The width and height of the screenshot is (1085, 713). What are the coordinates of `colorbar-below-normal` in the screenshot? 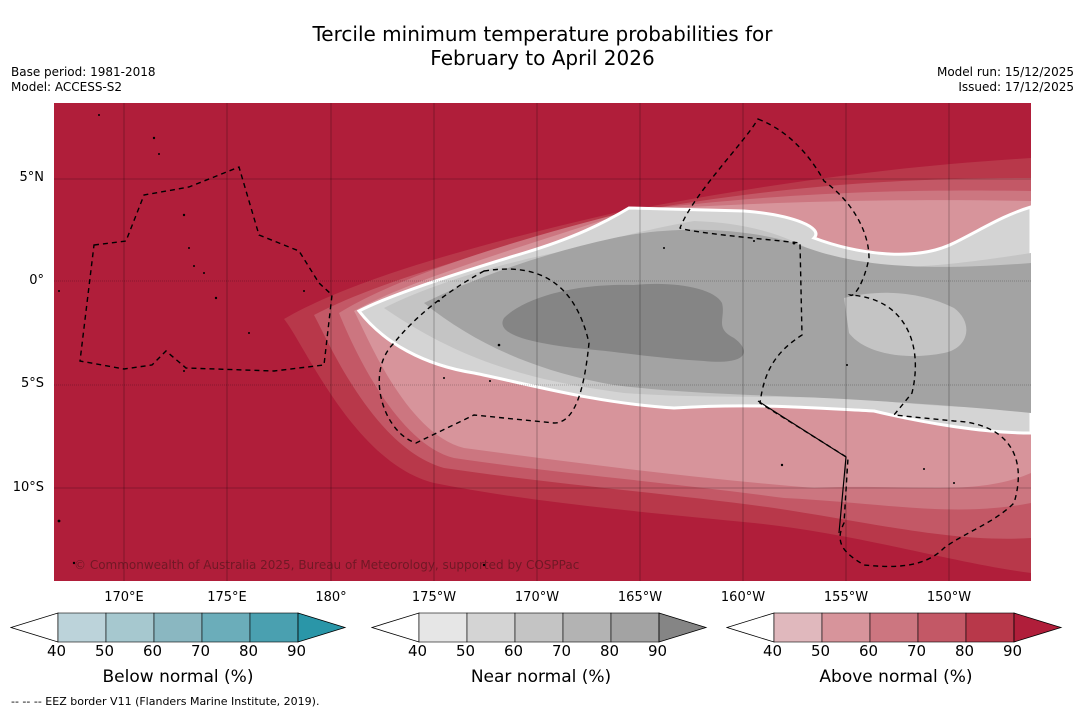 It's located at (178, 627).